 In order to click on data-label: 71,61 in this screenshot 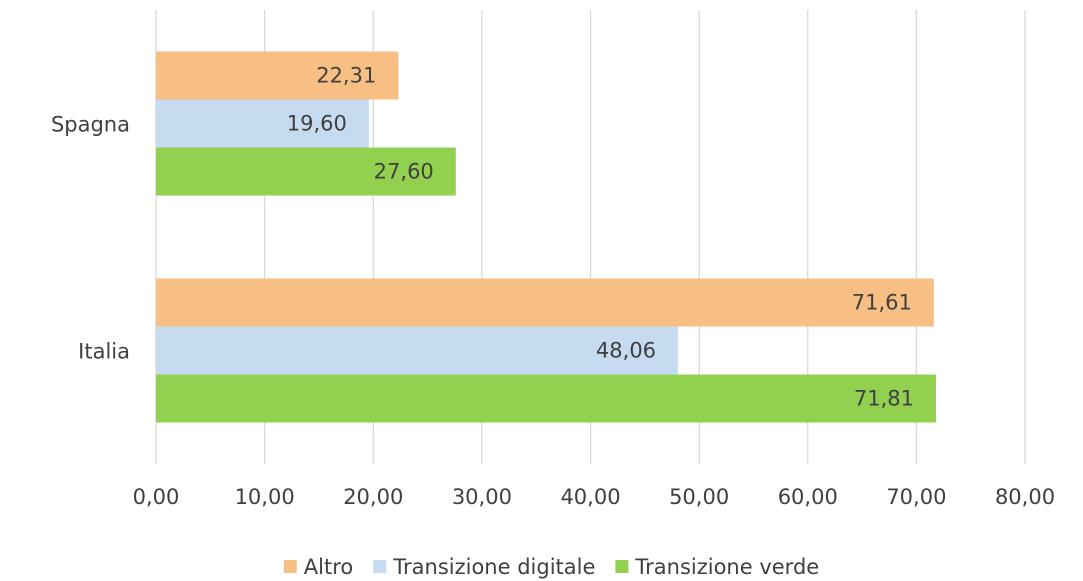, I will do `click(882, 303)`.